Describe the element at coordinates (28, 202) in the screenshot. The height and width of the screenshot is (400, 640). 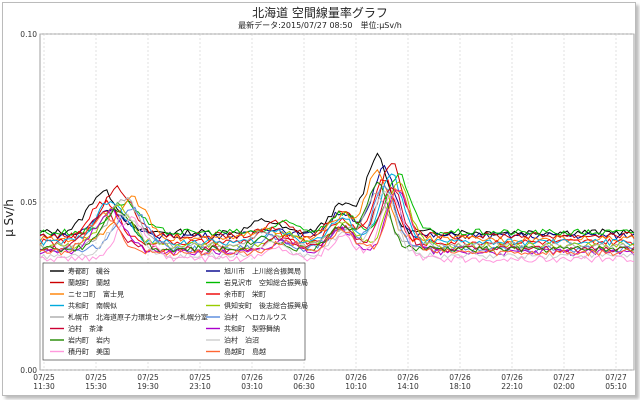
I see `y-tick-label: 0.05` at that location.